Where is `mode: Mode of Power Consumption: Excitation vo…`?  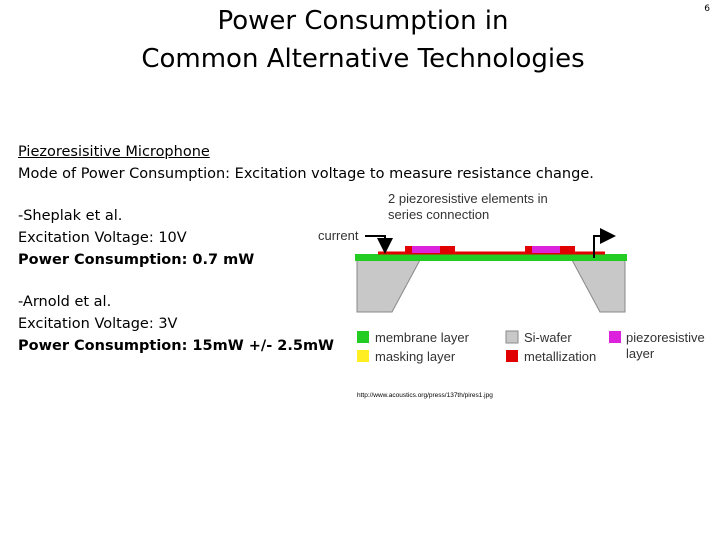
mode: Mode of Power Consumption: Excitation vo… is located at coordinates (306, 174).